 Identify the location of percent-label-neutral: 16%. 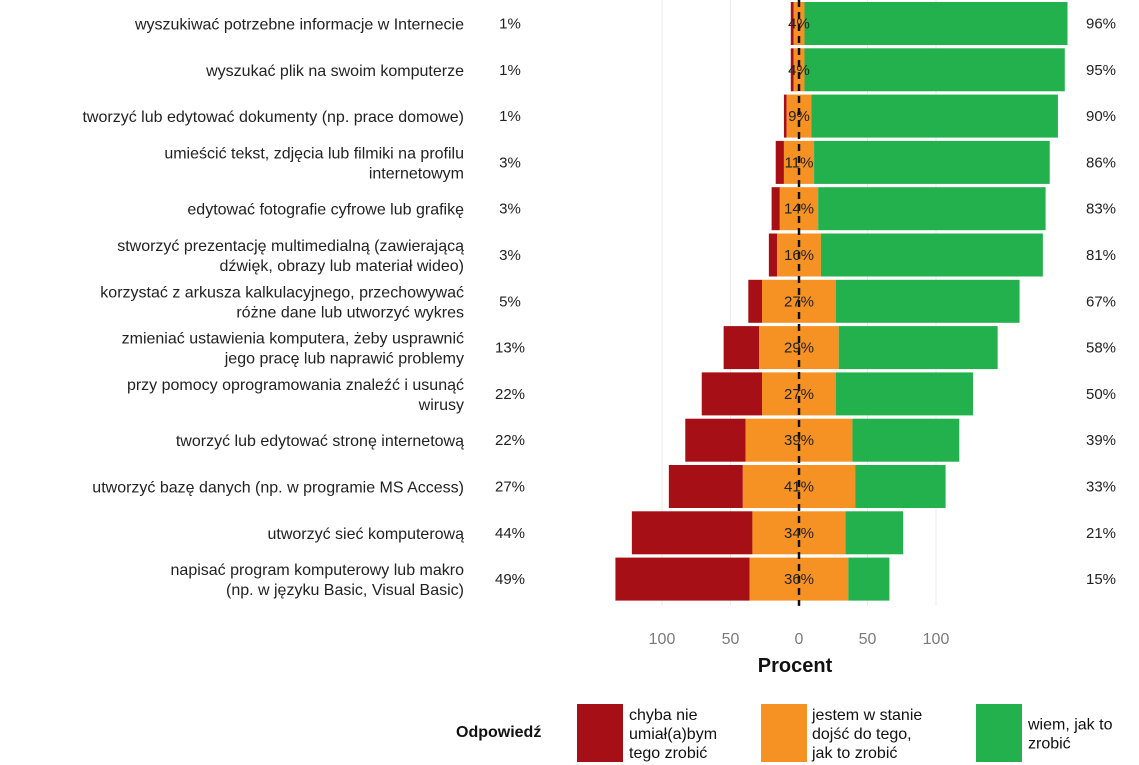
(799, 255).